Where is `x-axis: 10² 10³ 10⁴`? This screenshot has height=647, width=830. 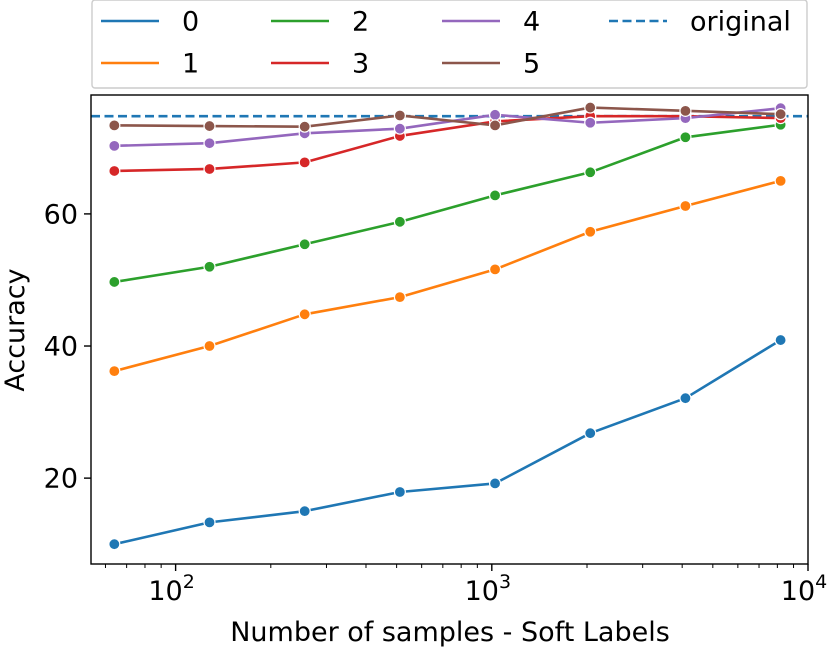
x-axis: 10² 10³ 10⁴ is located at coordinates (465, 585).